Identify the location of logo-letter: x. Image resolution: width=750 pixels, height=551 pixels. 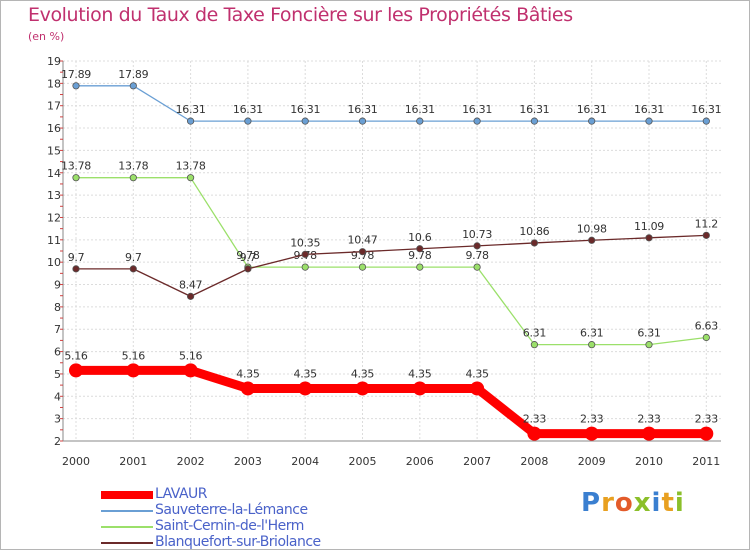
(642, 503).